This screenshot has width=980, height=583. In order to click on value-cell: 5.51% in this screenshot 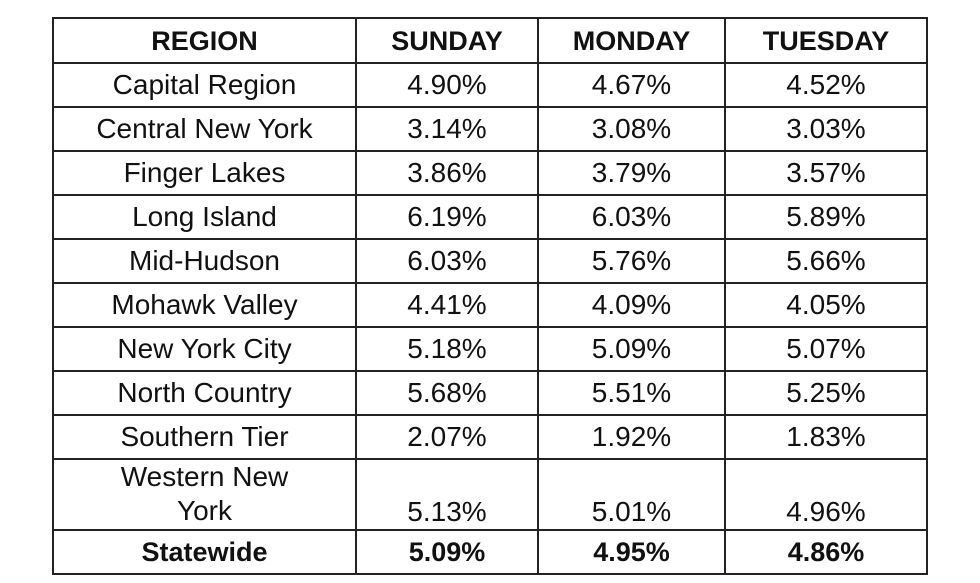, I will do `click(631, 393)`.